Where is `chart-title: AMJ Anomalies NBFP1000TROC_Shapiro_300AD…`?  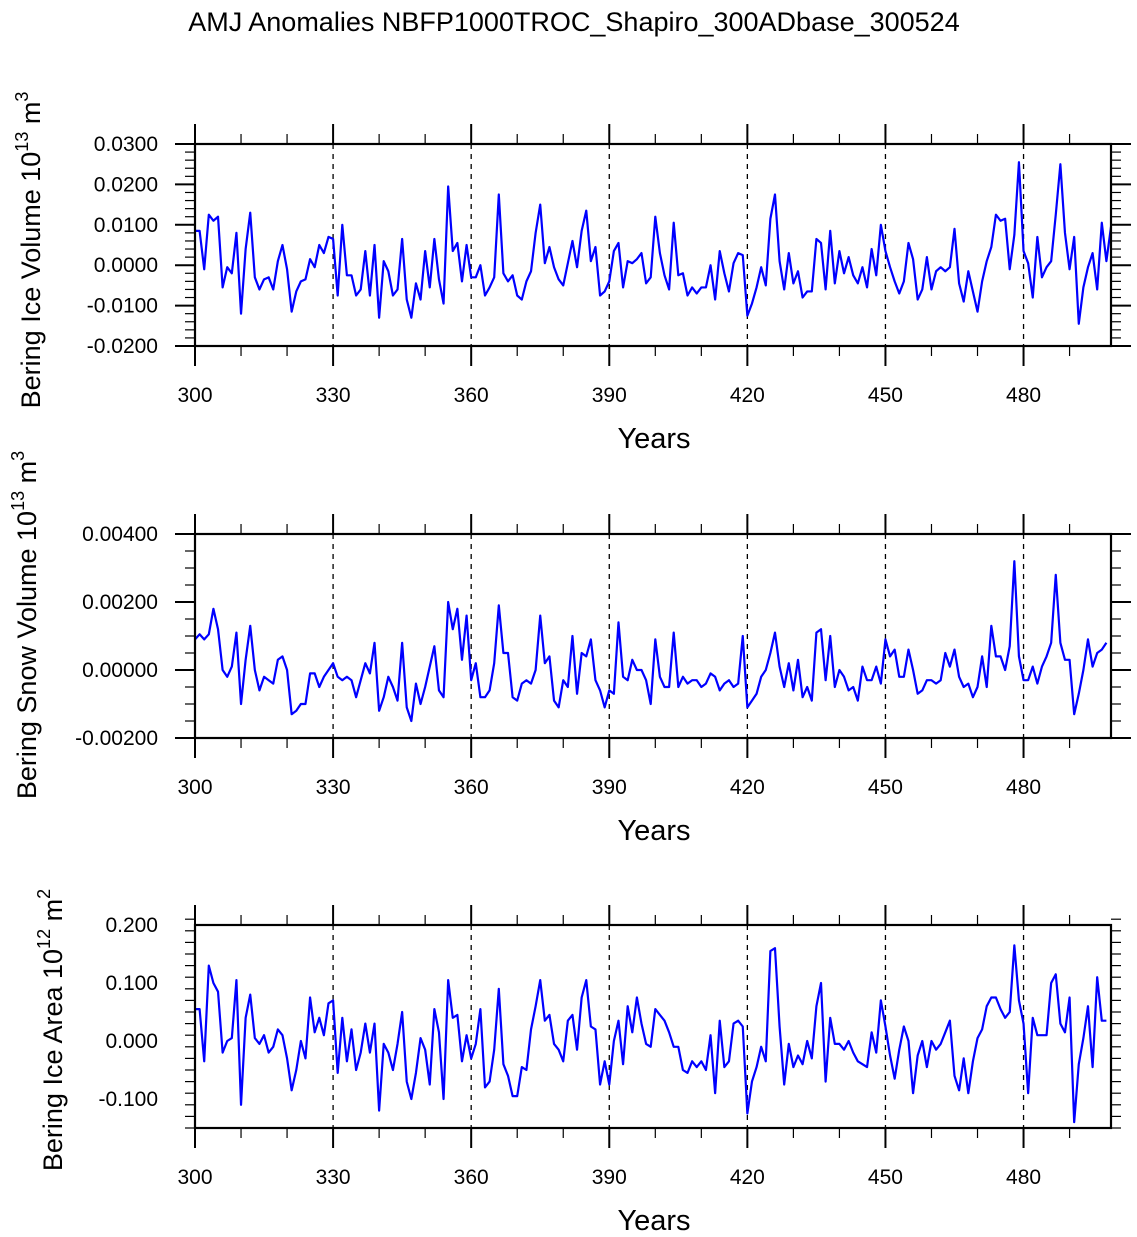 chart-title: AMJ Anomalies NBFP1000TROC_Shapiro_300AD… is located at coordinates (573, 22).